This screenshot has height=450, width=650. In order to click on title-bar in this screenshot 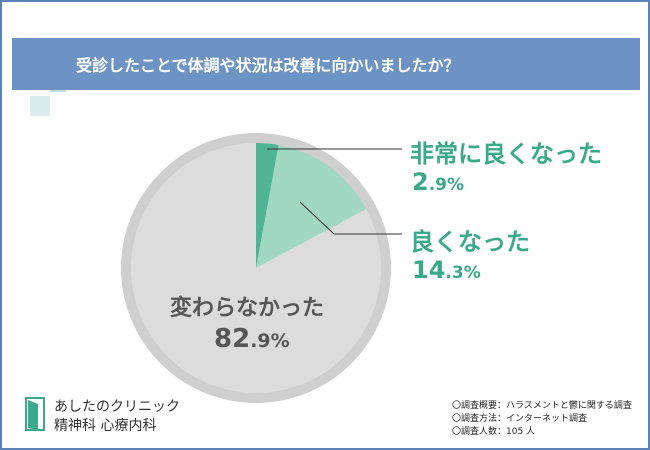, I will do `click(326, 64)`.